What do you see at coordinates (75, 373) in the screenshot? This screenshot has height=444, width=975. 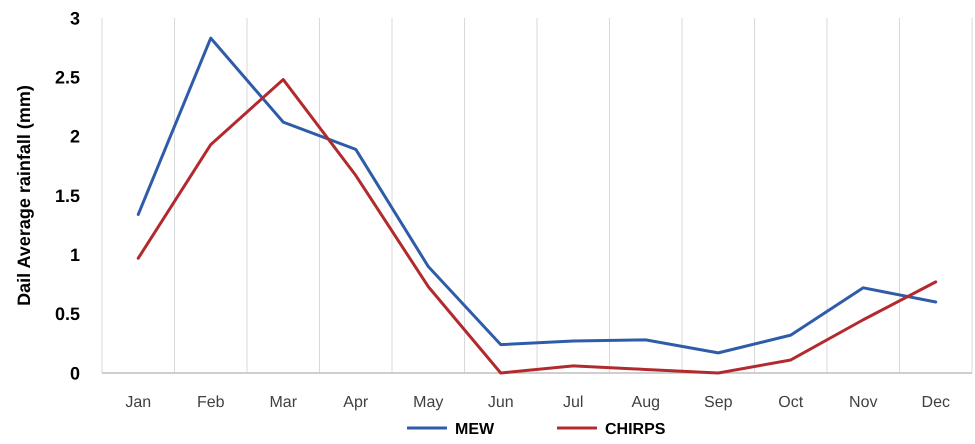 I see `y-tick-label: 0` at bounding box center [75, 373].